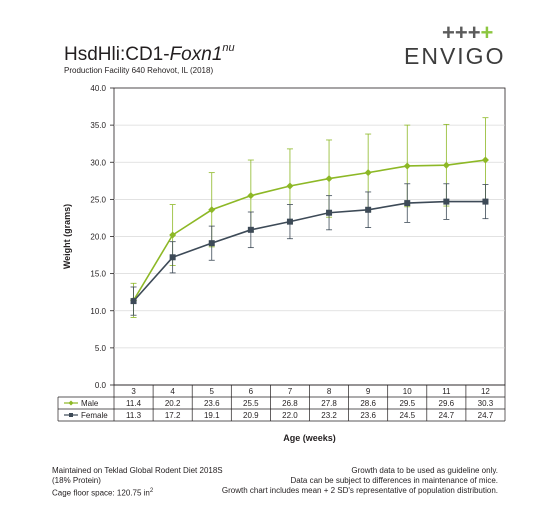  Describe the element at coordinates (98, 88) in the screenshot. I see `y-tick-label: 40.0` at that location.